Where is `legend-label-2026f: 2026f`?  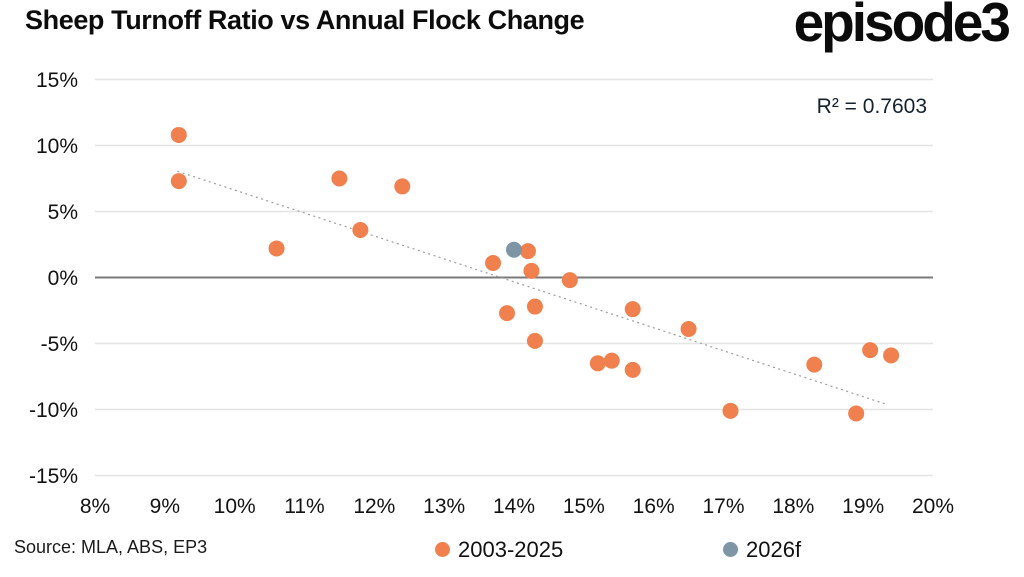 legend-label-2026f: 2026f is located at coordinates (774, 549).